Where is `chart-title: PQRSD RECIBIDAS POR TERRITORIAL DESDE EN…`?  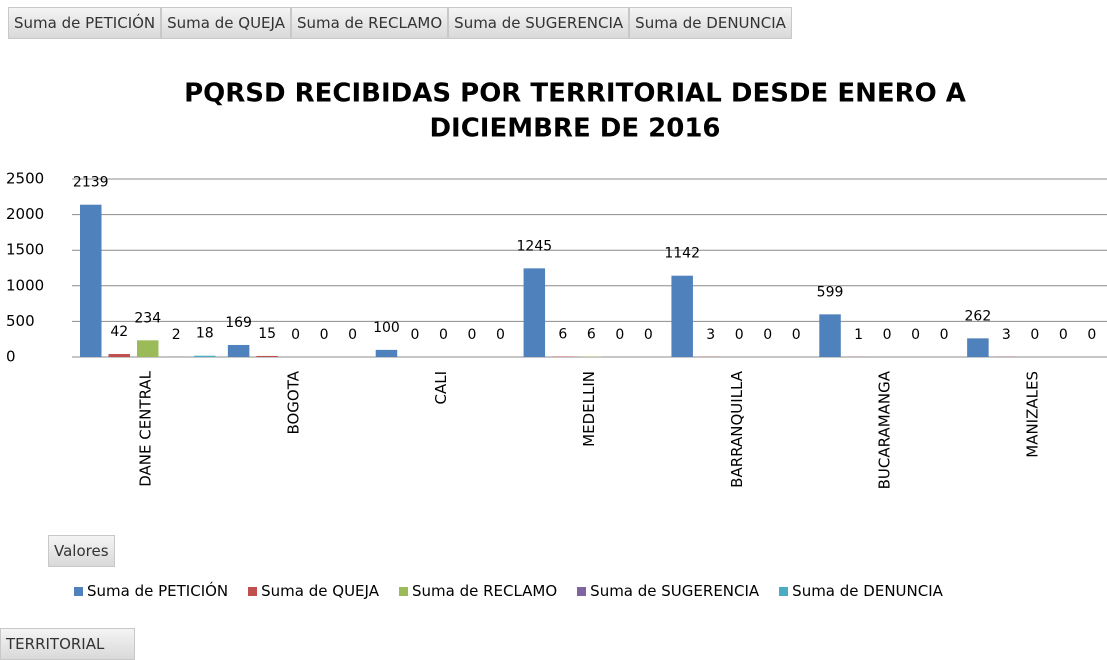
chart-title: PQRSD RECIBIDAS POR TERRITORIAL DESDE EN… is located at coordinates (575, 94).